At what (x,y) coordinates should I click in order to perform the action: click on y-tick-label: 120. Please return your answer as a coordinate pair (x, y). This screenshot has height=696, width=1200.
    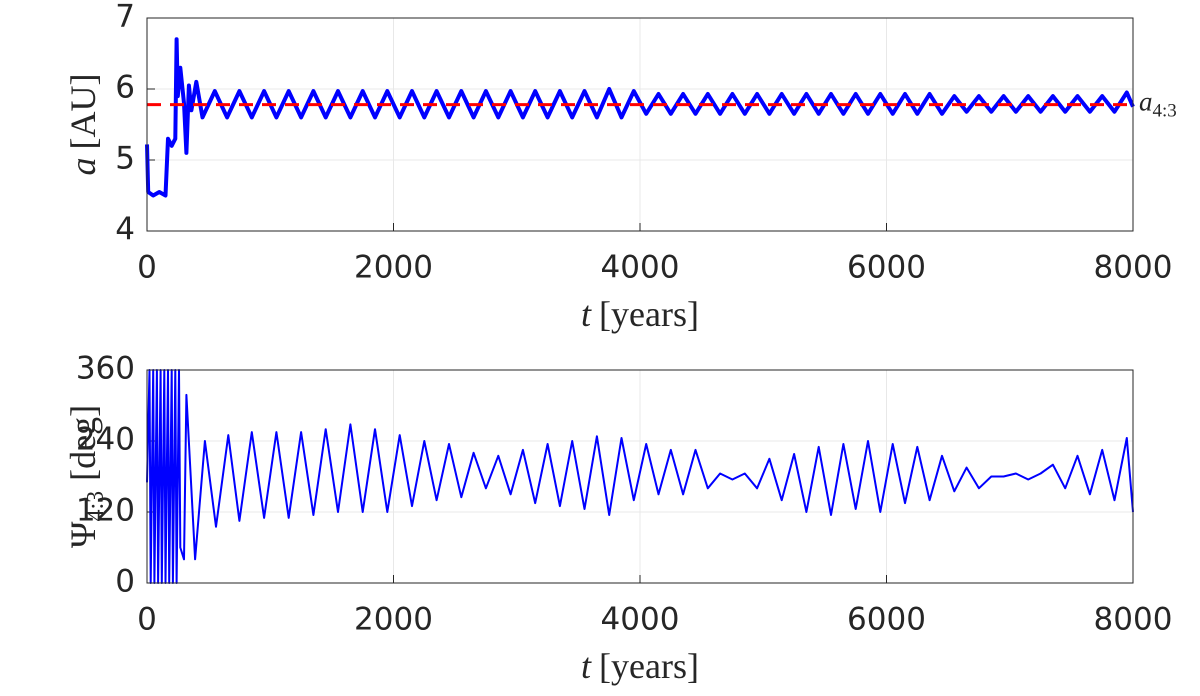
    Looking at the image, I should click on (105, 511).